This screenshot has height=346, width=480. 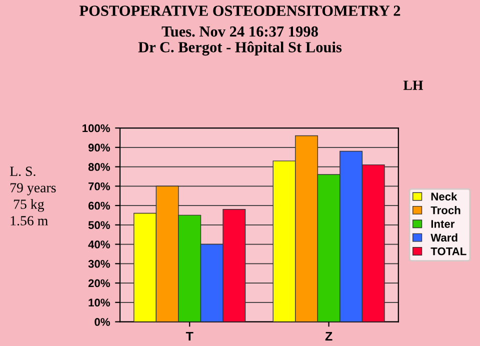 I want to click on x-tick-label: T, so click(x=190, y=336).